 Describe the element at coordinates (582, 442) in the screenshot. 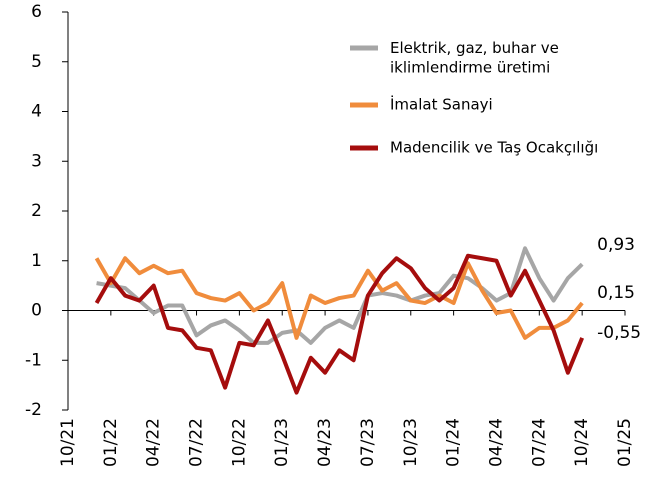

I see `x-tick-label: 10/24` at that location.